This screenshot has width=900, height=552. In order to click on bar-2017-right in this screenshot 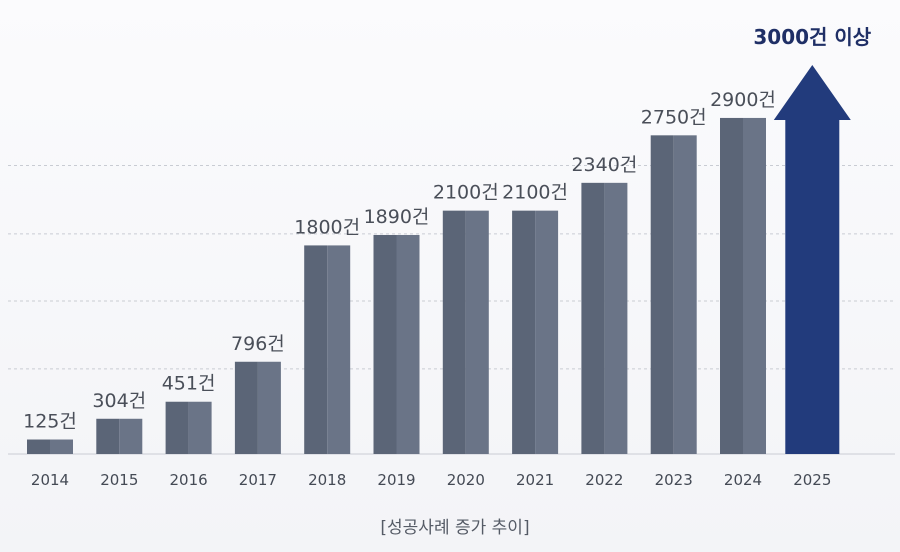, I will do `click(269, 407)`.